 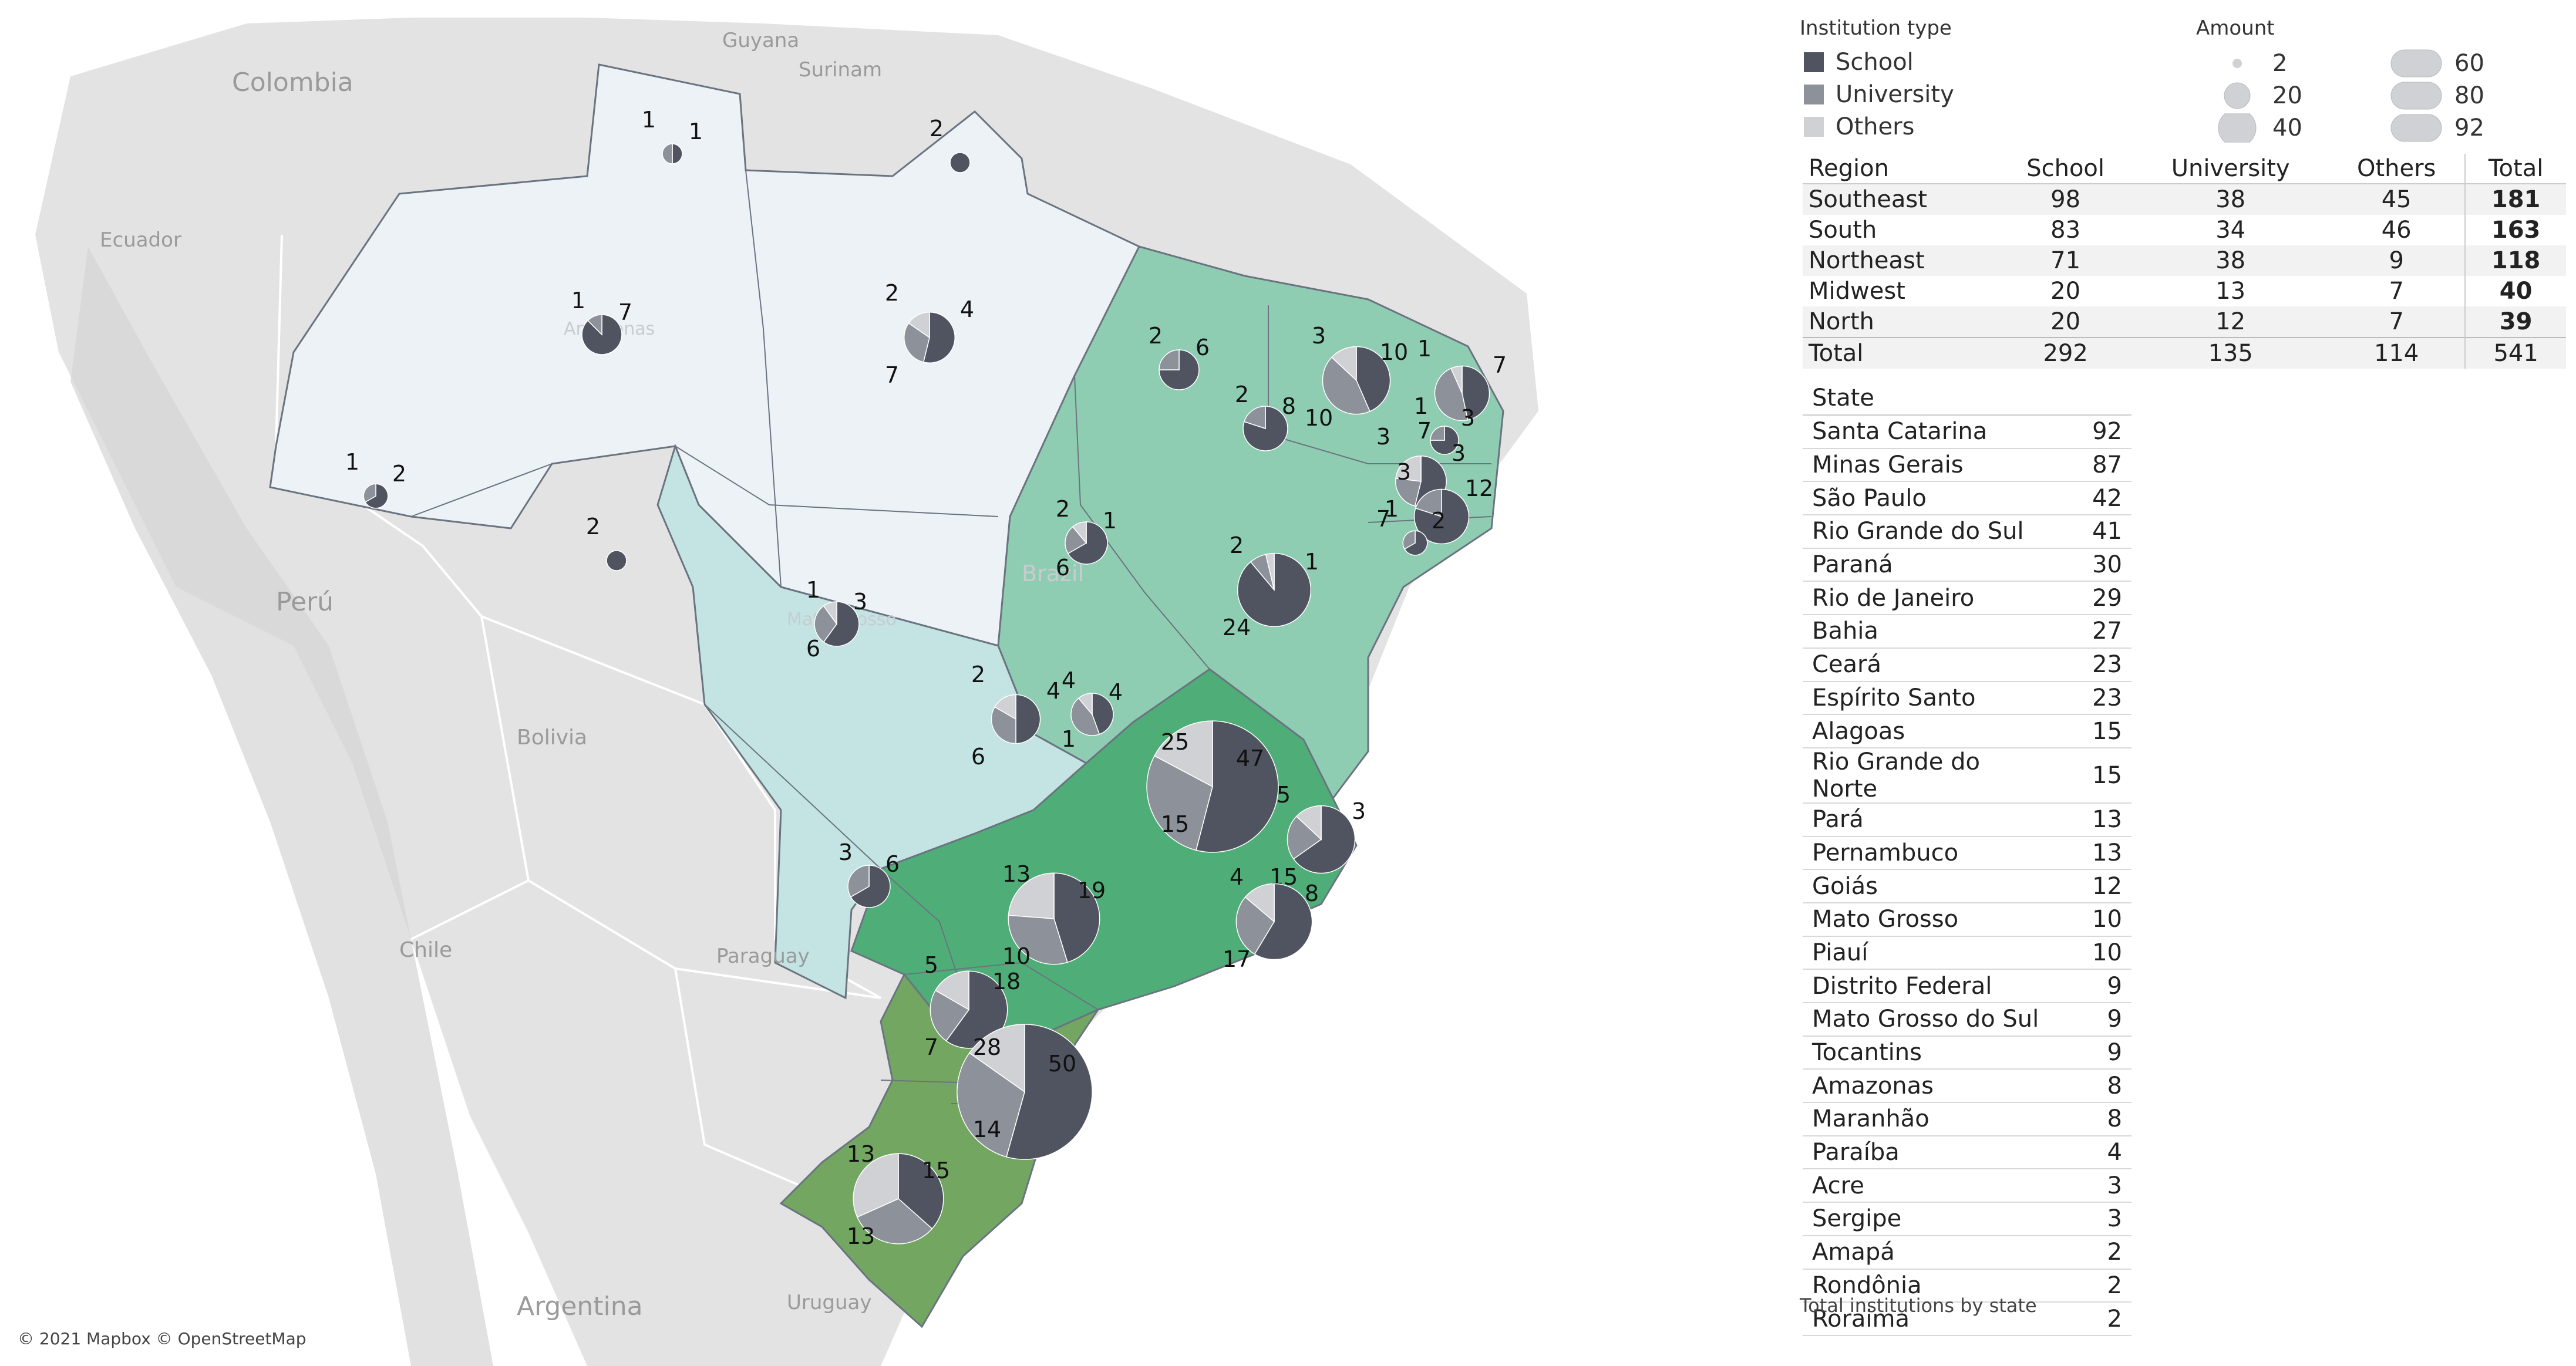 I want to click on state-count-cell: 13, so click(x=2095, y=853).